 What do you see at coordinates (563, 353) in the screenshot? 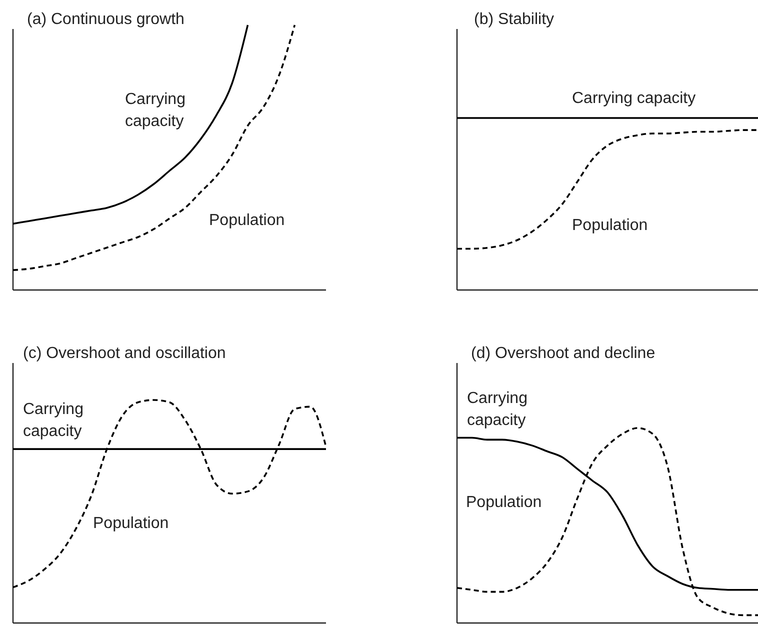
I see `chart-title: (d) Overshoot and decline` at bounding box center [563, 353].